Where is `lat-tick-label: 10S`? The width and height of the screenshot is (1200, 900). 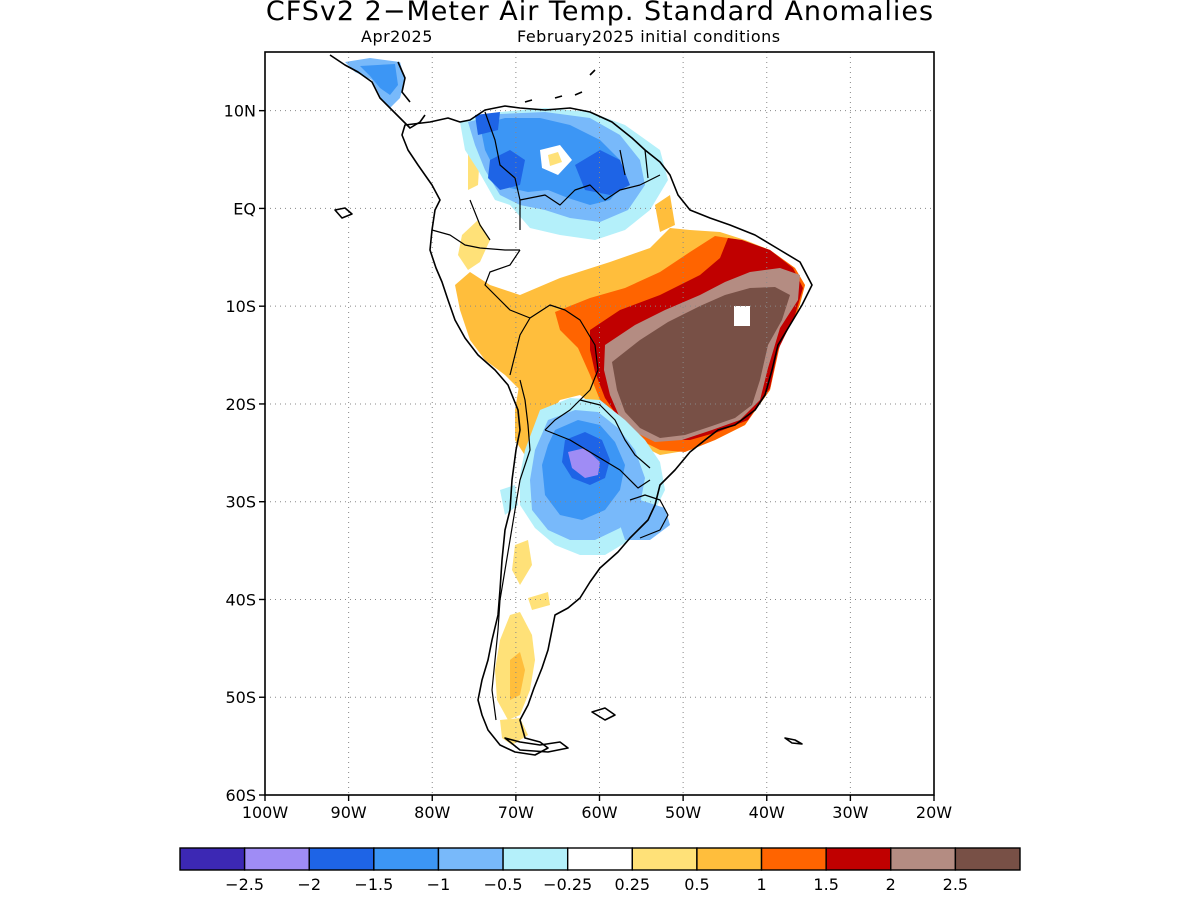 lat-tick-label: 10S is located at coordinates (240, 306).